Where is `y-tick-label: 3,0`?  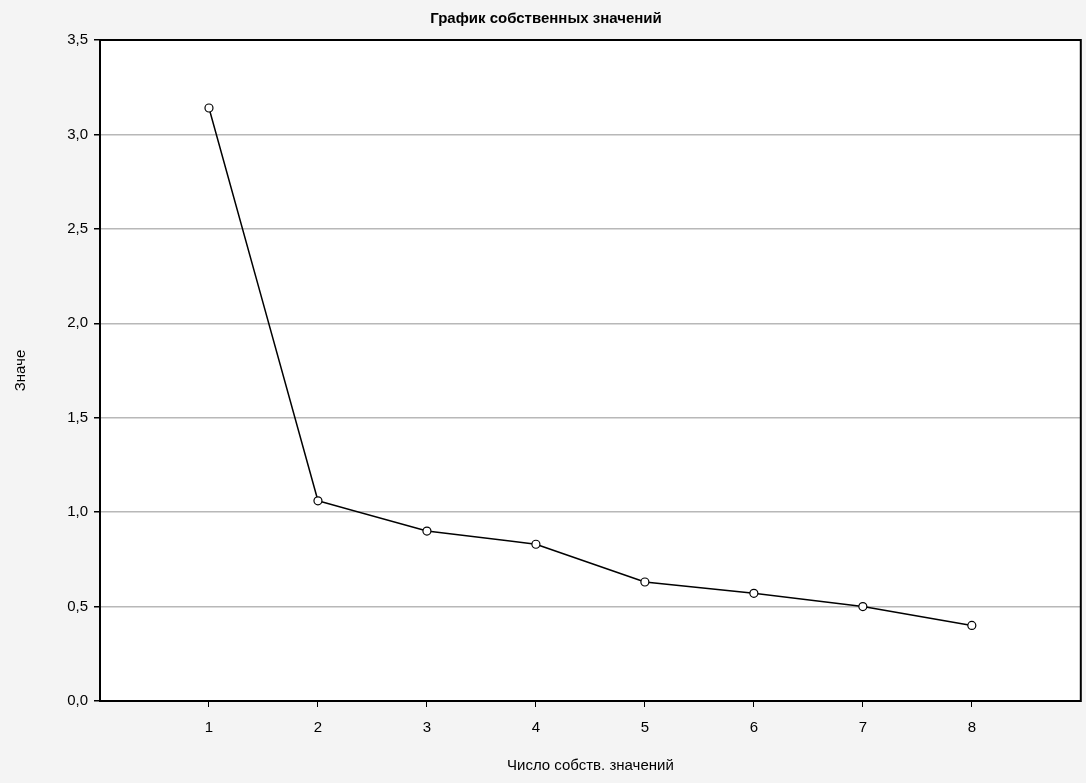
y-tick-label: 3,0 is located at coordinates (77, 133).